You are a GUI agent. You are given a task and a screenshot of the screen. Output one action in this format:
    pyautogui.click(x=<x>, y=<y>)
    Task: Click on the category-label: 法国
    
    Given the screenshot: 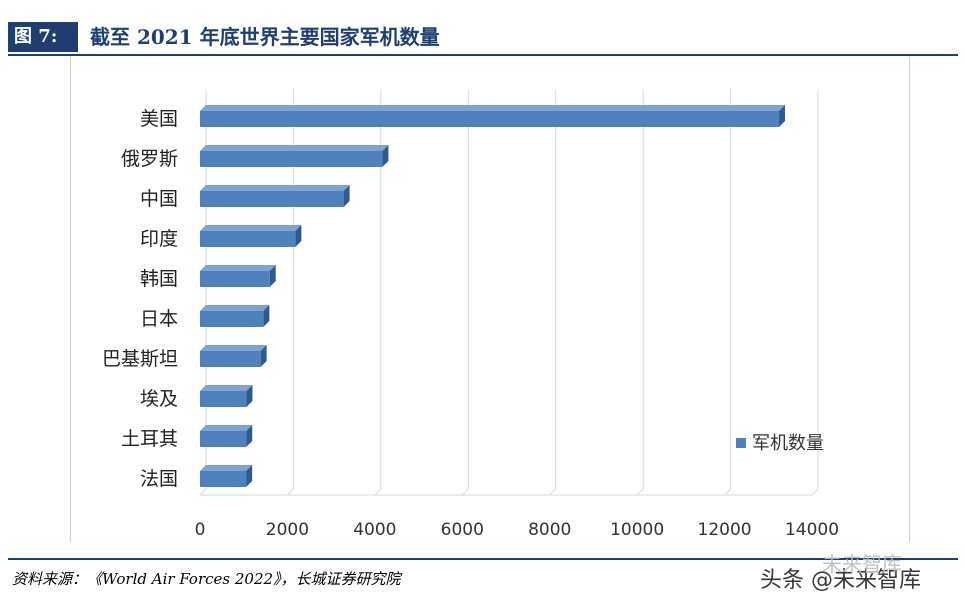 What is the action you would take?
    pyautogui.click(x=159, y=479)
    